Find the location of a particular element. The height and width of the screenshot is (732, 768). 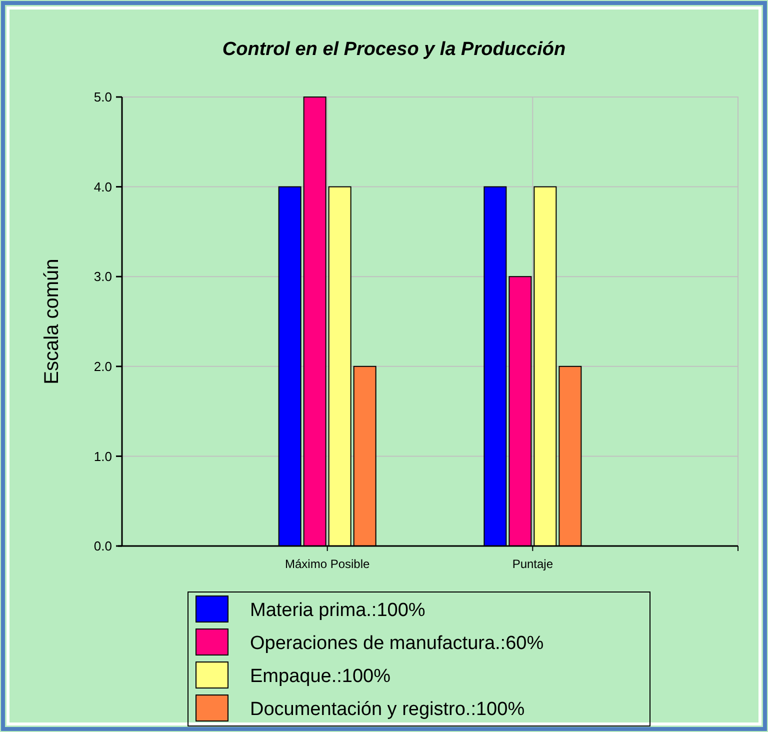

chart-title: Control en el Proceso y la Producción is located at coordinates (394, 49).